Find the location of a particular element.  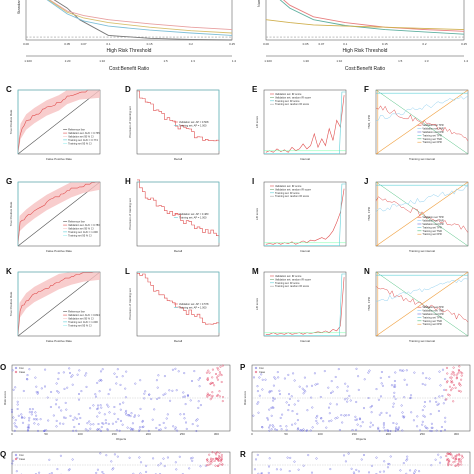

x-tick-label: 0.00 is located at coordinates (266, 44).